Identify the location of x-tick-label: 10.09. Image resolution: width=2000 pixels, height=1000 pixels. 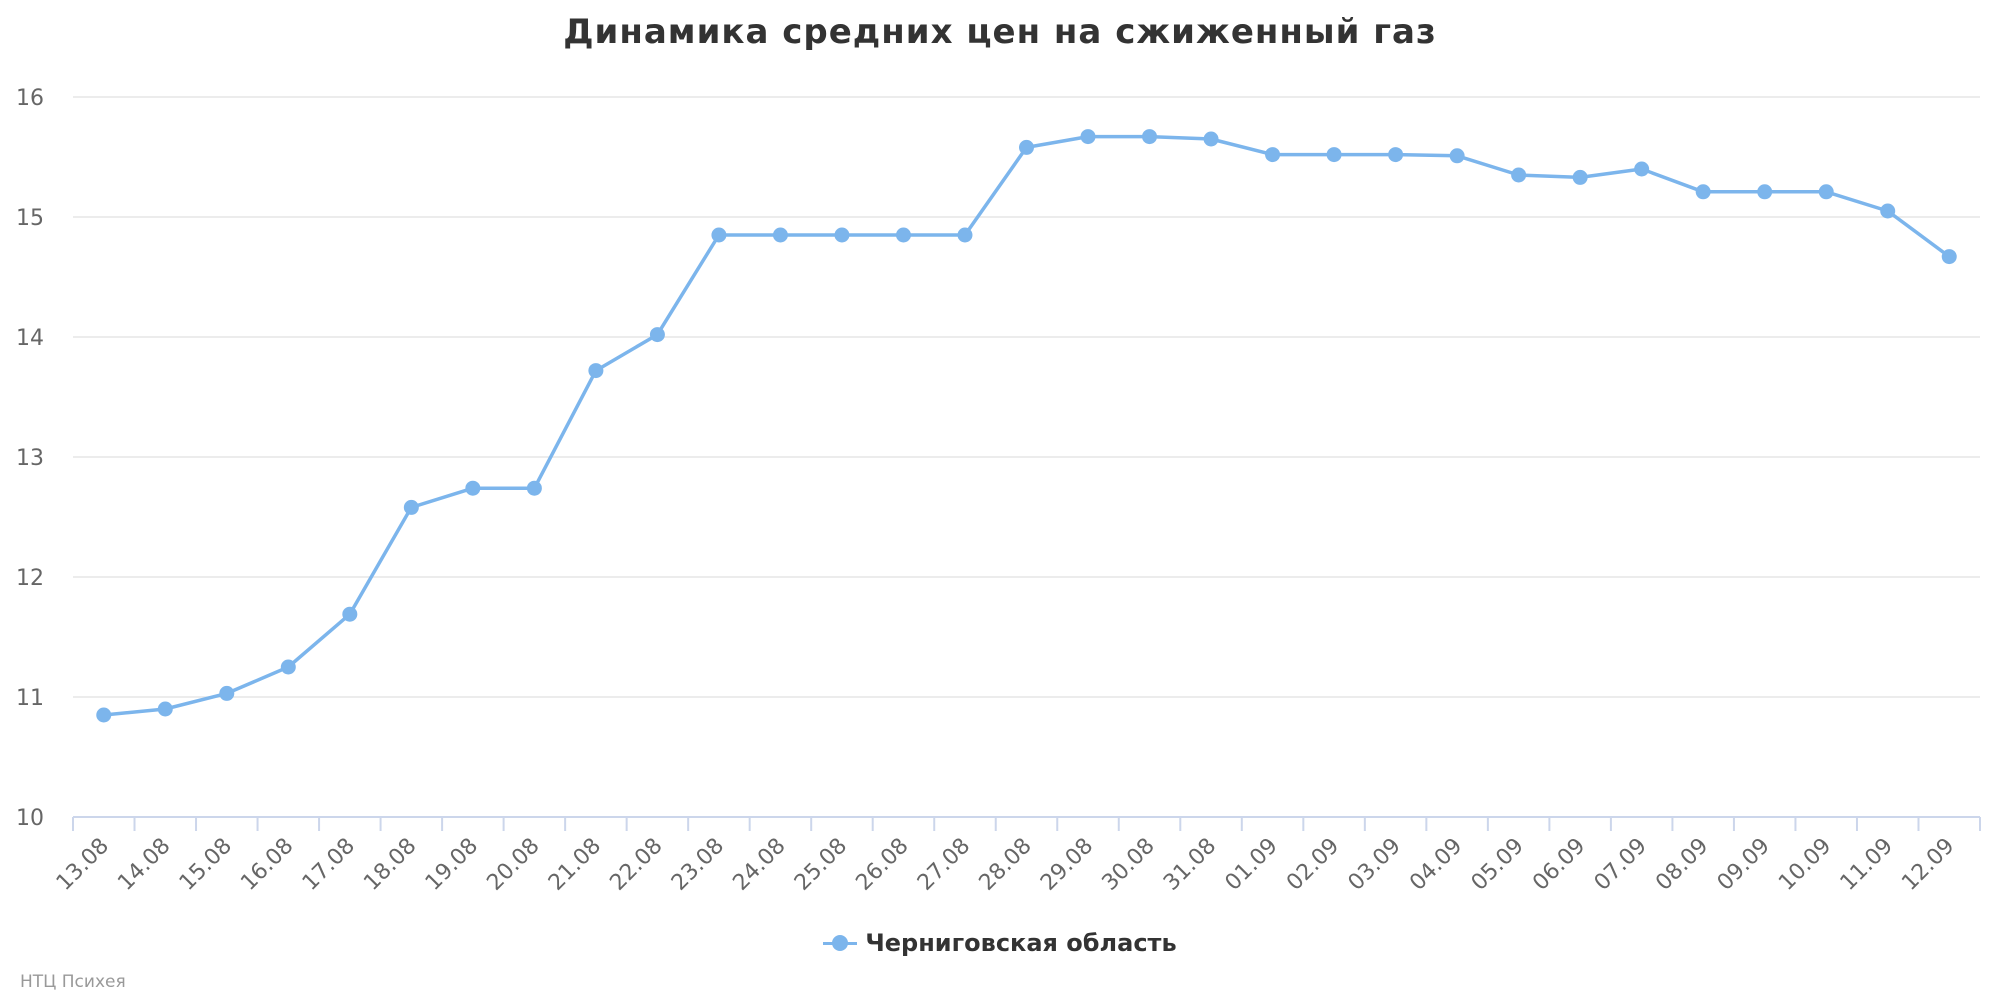
(1805, 865).